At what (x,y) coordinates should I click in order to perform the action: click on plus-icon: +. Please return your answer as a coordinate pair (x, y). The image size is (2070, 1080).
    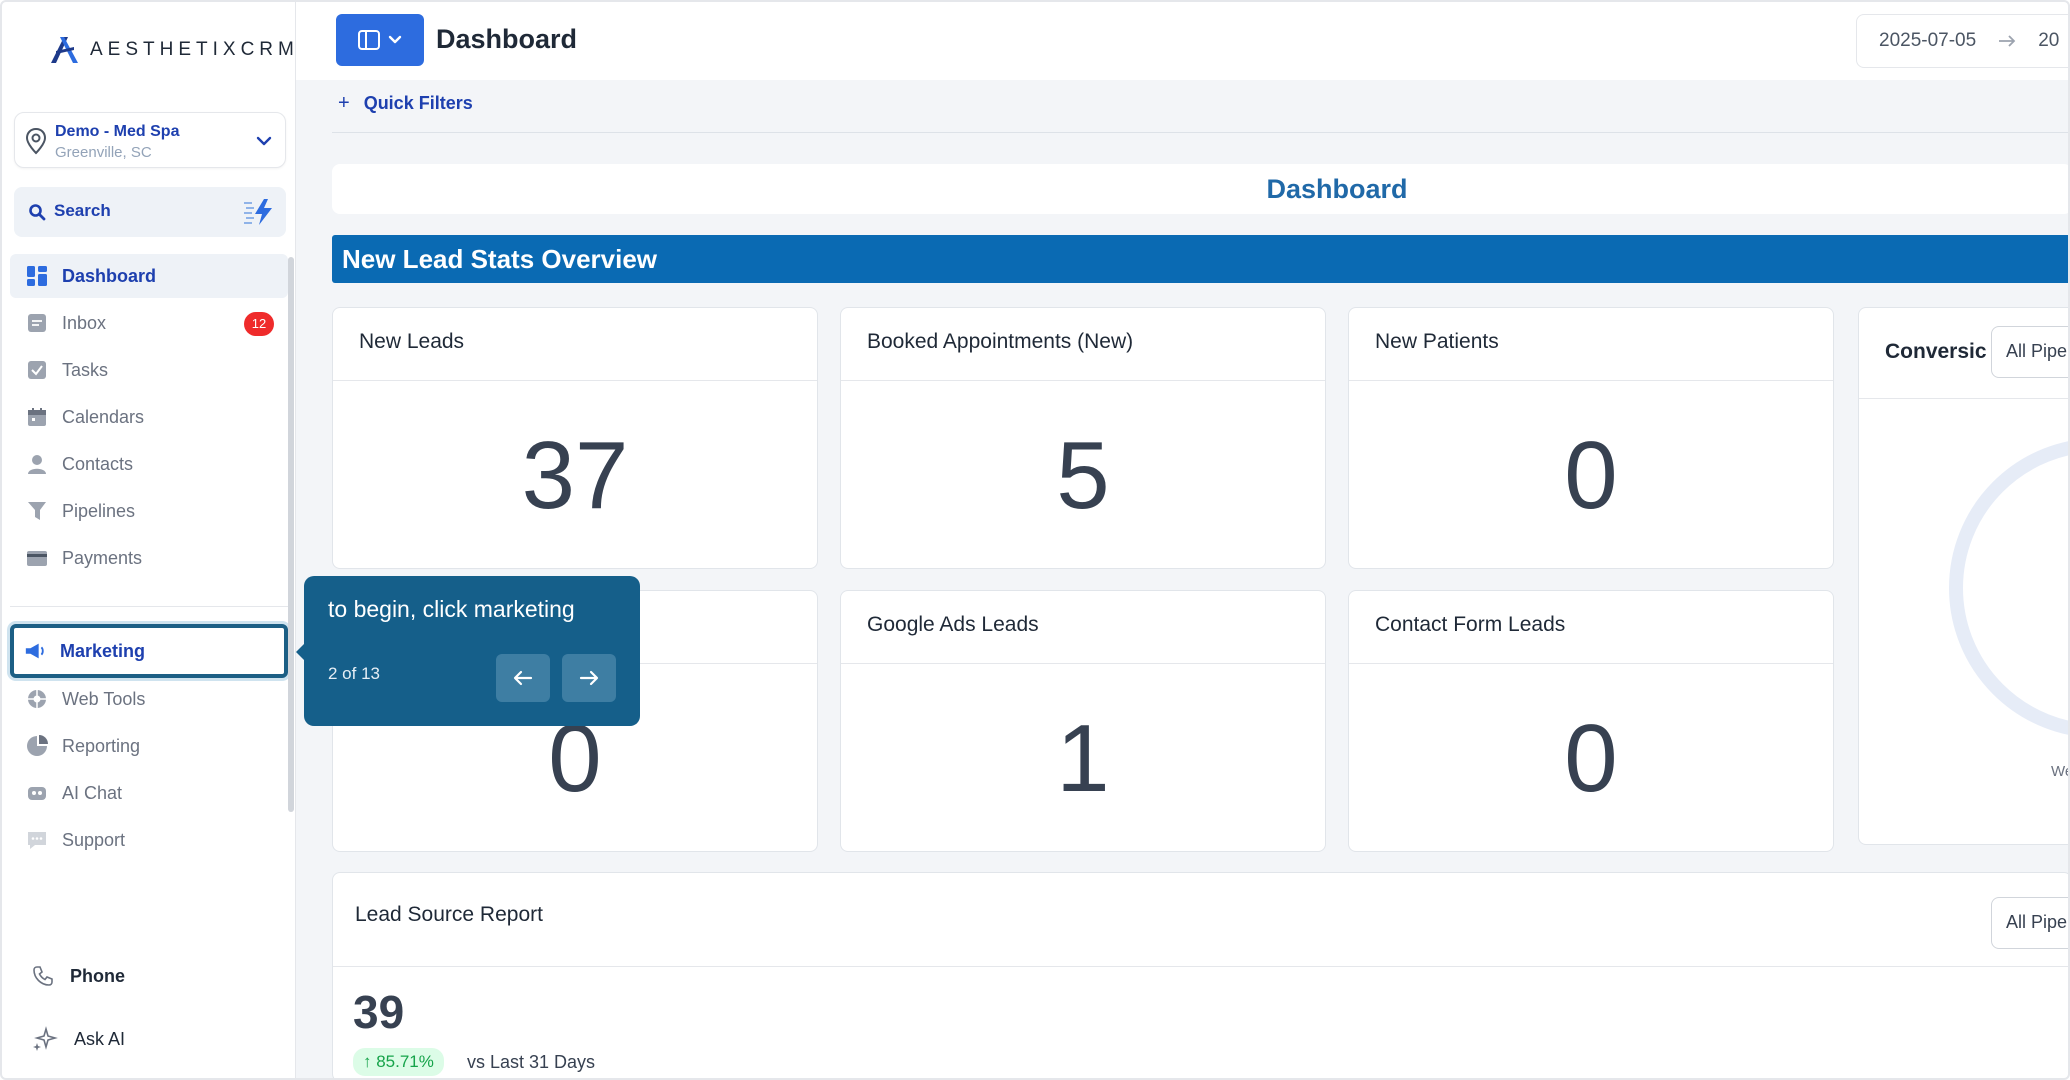
    Looking at the image, I should click on (344, 103).